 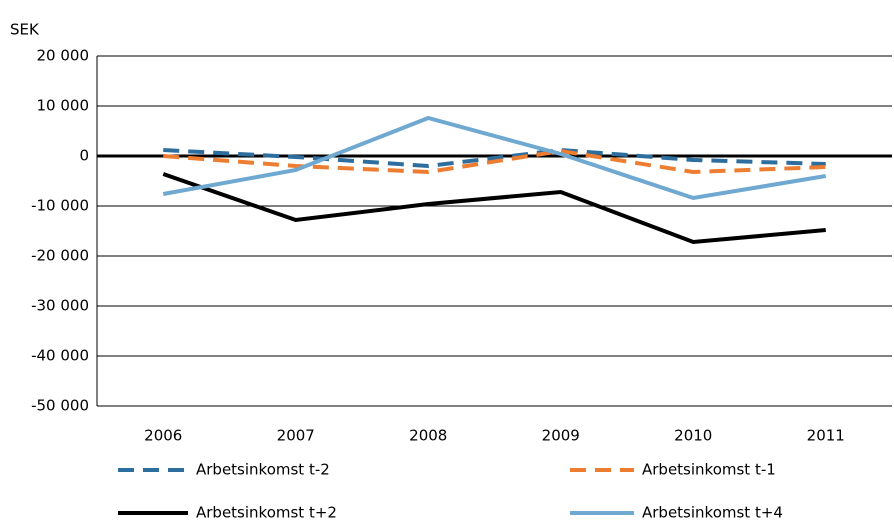 I want to click on y-tick-label: 10 000, so click(x=63, y=106).